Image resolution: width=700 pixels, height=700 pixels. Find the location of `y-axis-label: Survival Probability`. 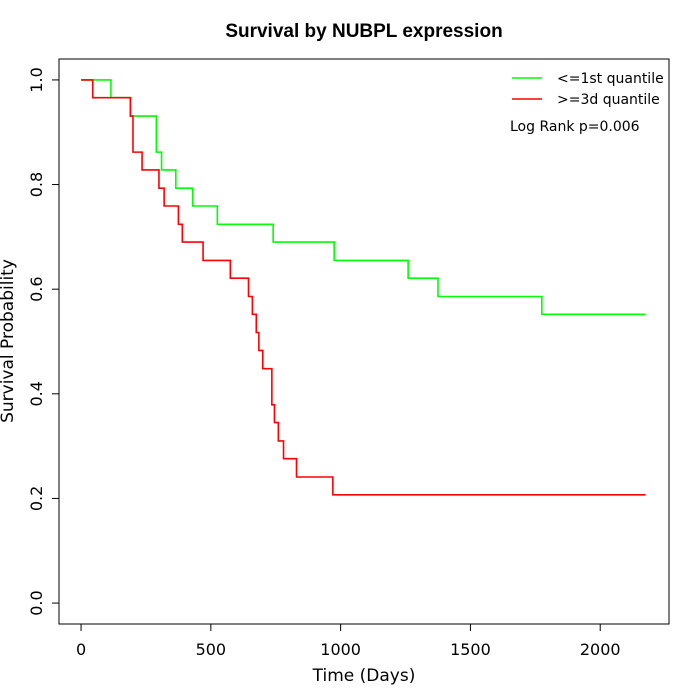

y-axis-label: Survival Probability is located at coordinates (9, 341).